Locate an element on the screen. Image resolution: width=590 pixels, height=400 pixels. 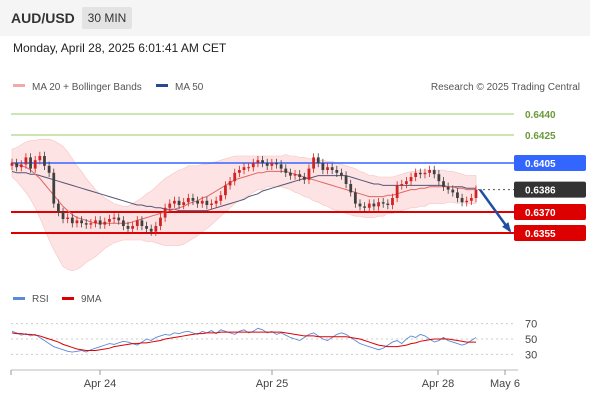
x-tick-label: Apr 25 is located at coordinates (272, 384).